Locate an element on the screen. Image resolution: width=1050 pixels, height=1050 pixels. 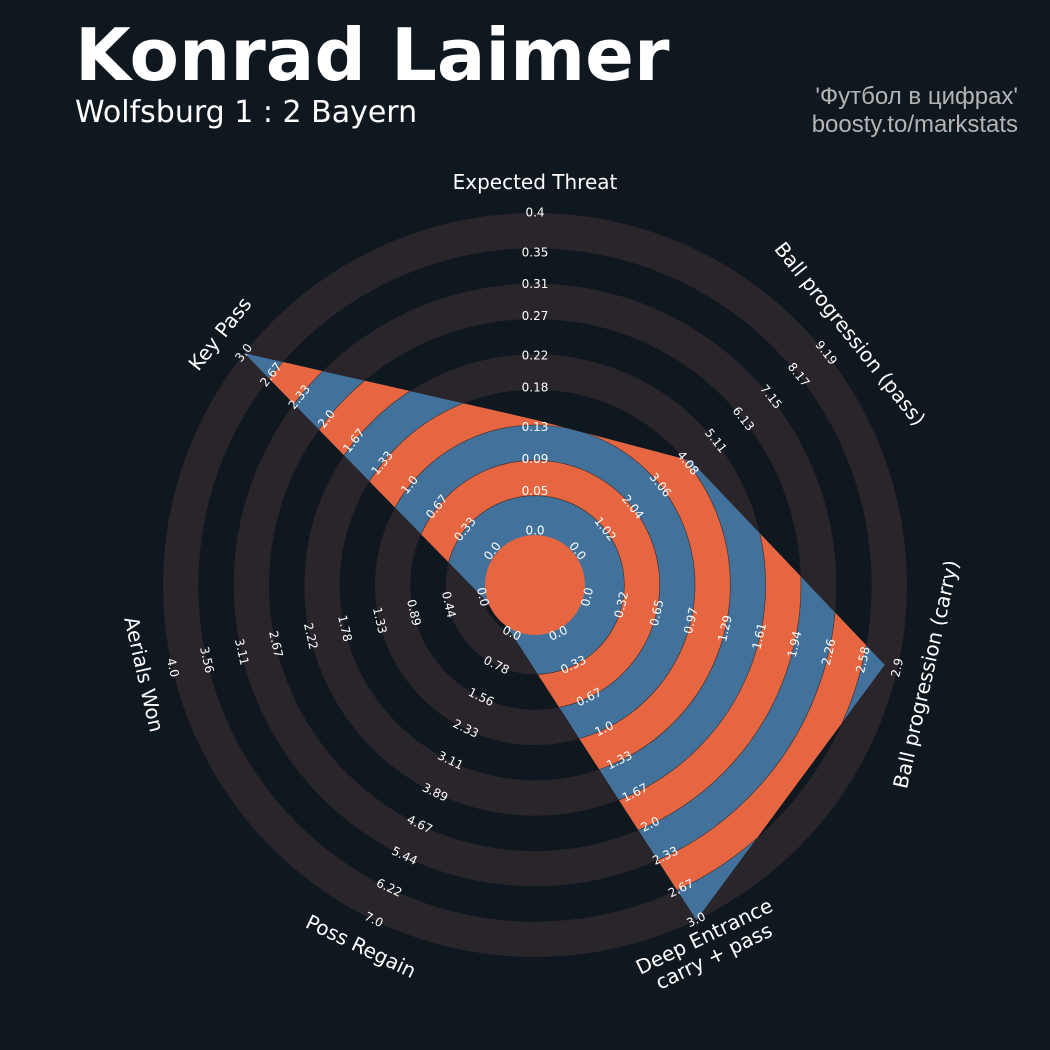
tick-label: 0.22 is located at coordinates (535, 356).